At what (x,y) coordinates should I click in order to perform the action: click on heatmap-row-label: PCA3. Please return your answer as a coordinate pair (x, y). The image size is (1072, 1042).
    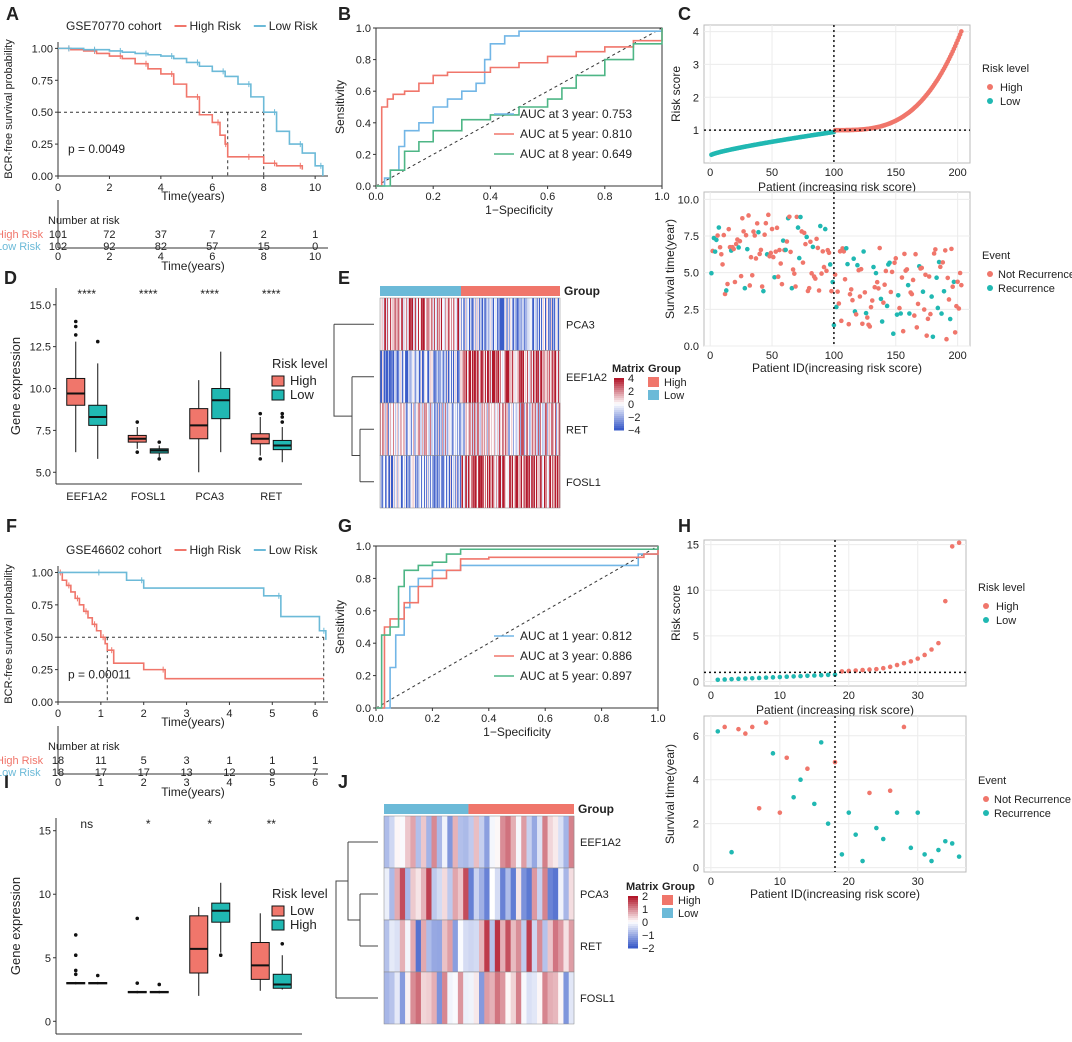
    Looking at the image, I should click on (594, 895).